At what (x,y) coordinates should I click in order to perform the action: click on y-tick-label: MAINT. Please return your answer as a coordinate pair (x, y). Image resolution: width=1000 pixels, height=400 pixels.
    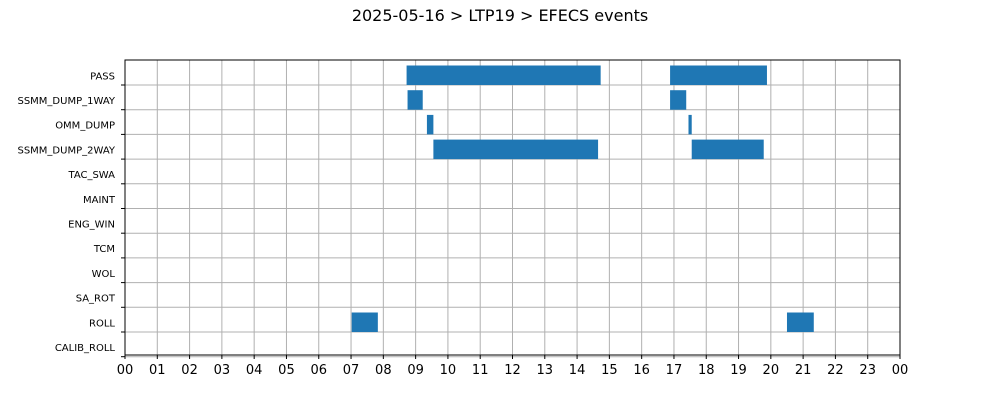
    Looking at the image, I should click on (99, 200).